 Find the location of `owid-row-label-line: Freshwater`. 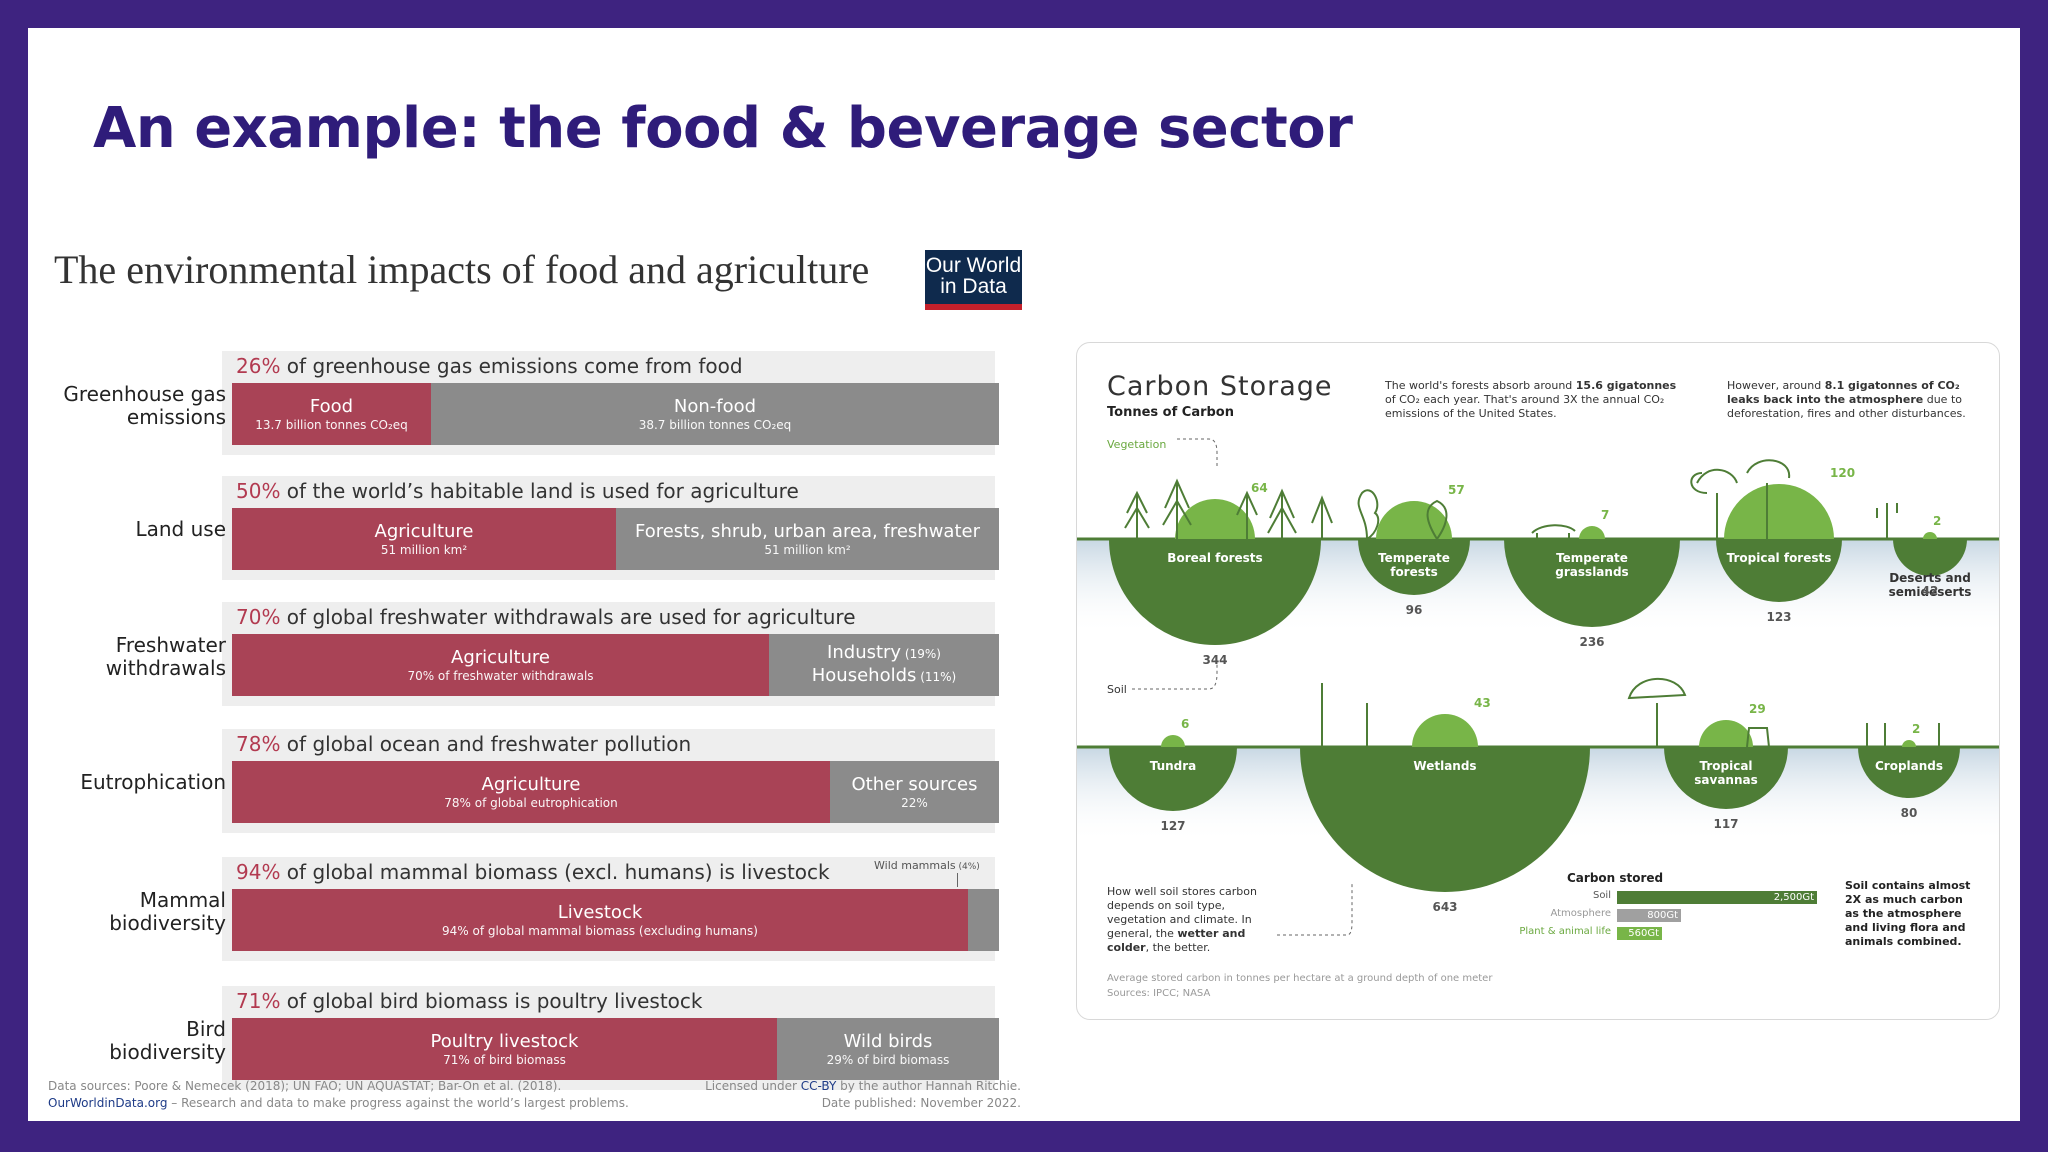

owid-row-label-line: Freshwater is located at coordinates (170, 645).